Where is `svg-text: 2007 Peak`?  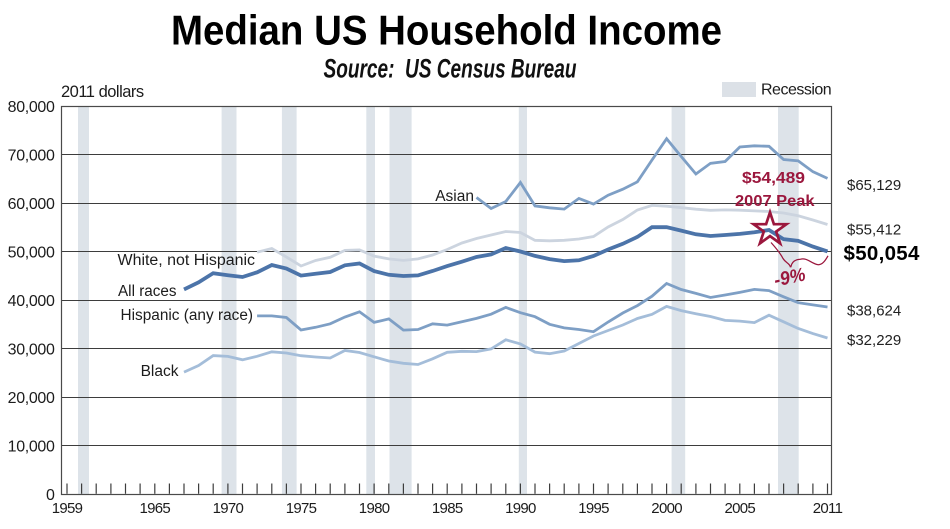 svg-text: 2007 Peak is located at coordinates (775, 201).